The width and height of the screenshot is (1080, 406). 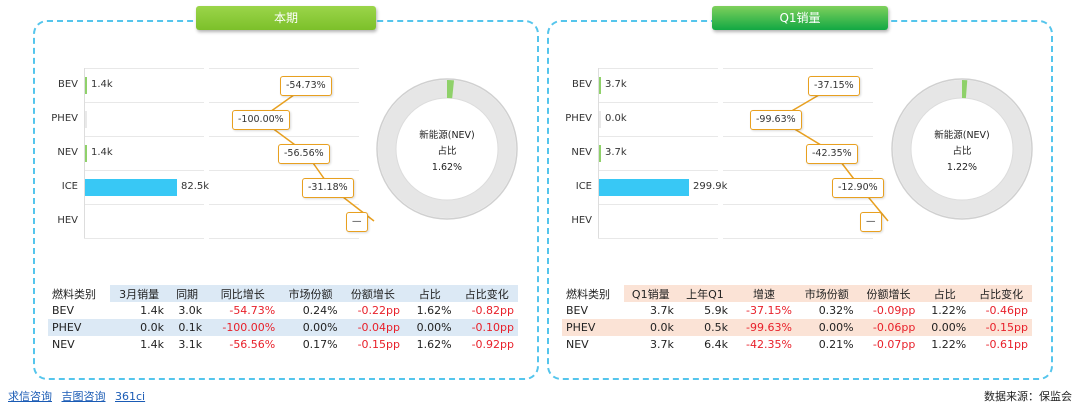 I want to click on table-cell: 0.17%, so click(x=320, y=344).